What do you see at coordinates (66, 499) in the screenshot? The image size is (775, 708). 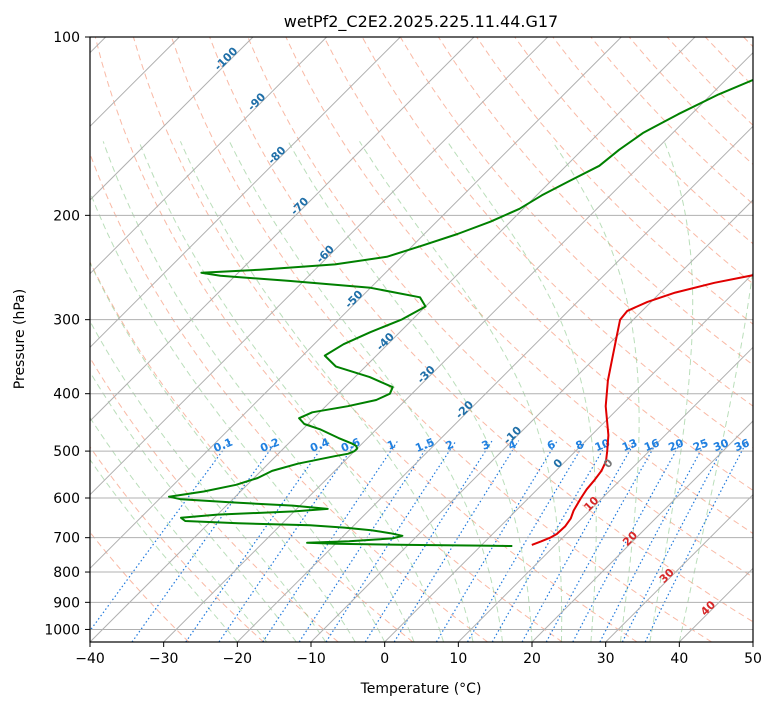 I see `y-tick-label: 600` at bounding box center [66, 499].